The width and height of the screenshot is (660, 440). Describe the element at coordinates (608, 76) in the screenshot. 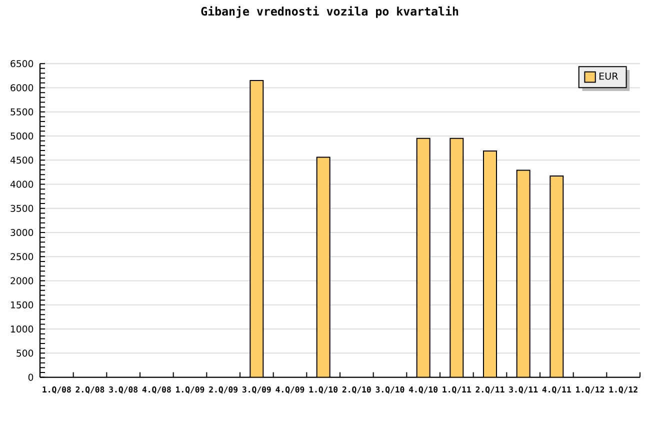

I see `legend-label: EUR` at that location.